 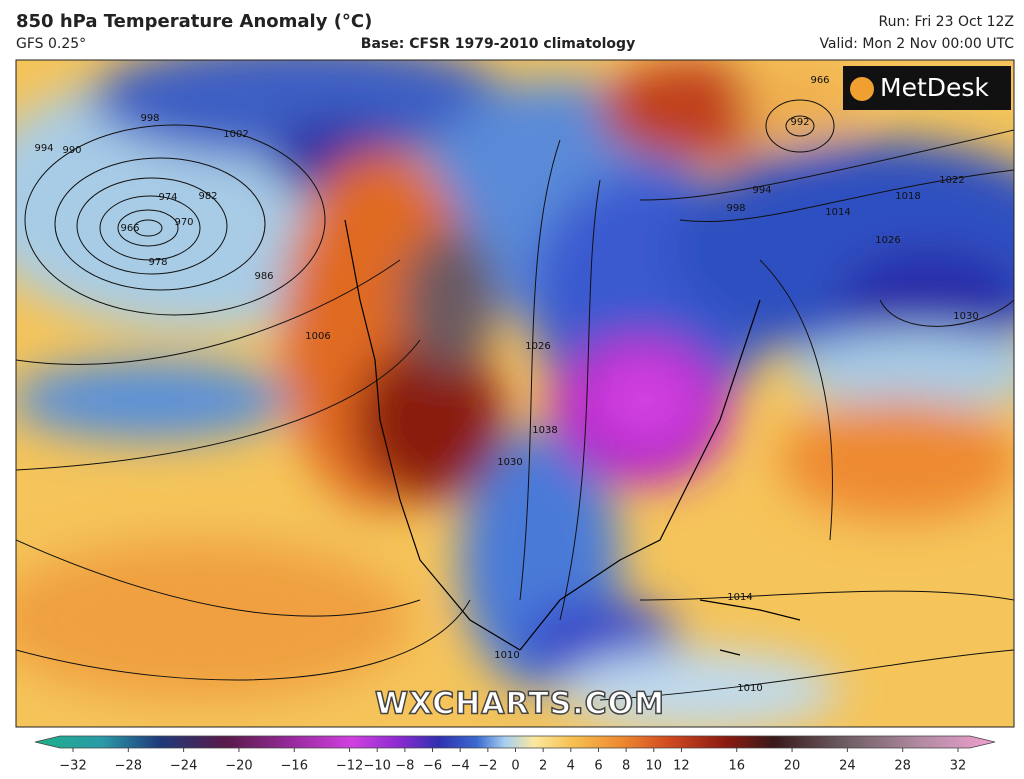 I want to click on isobar-label: 974, so click(x=167, y=197).